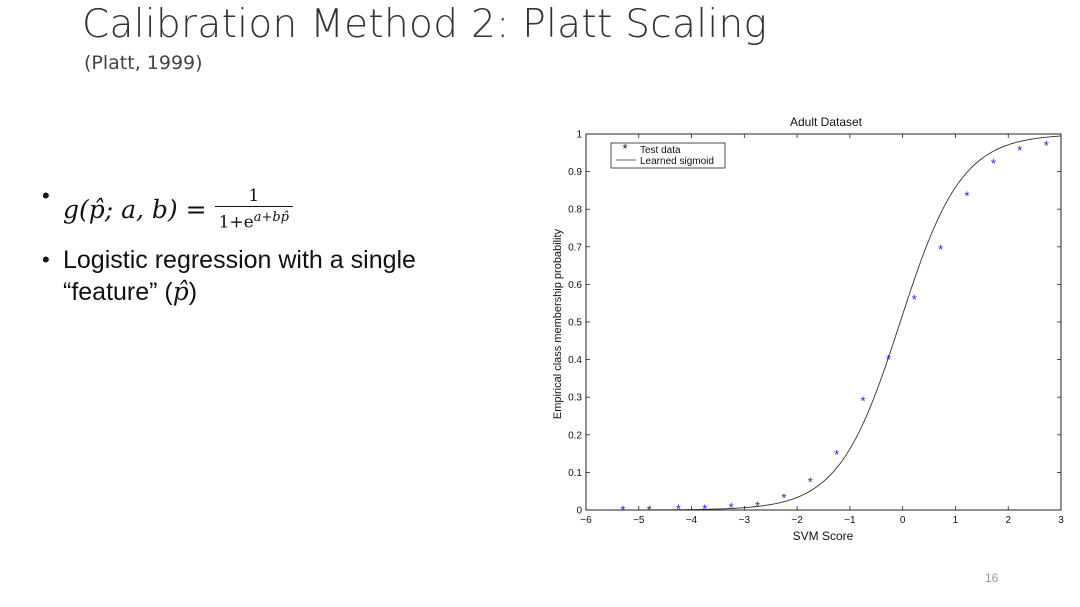  I want to click on fraction-denominator: 1+ea+bp̂, so click(254, 220).